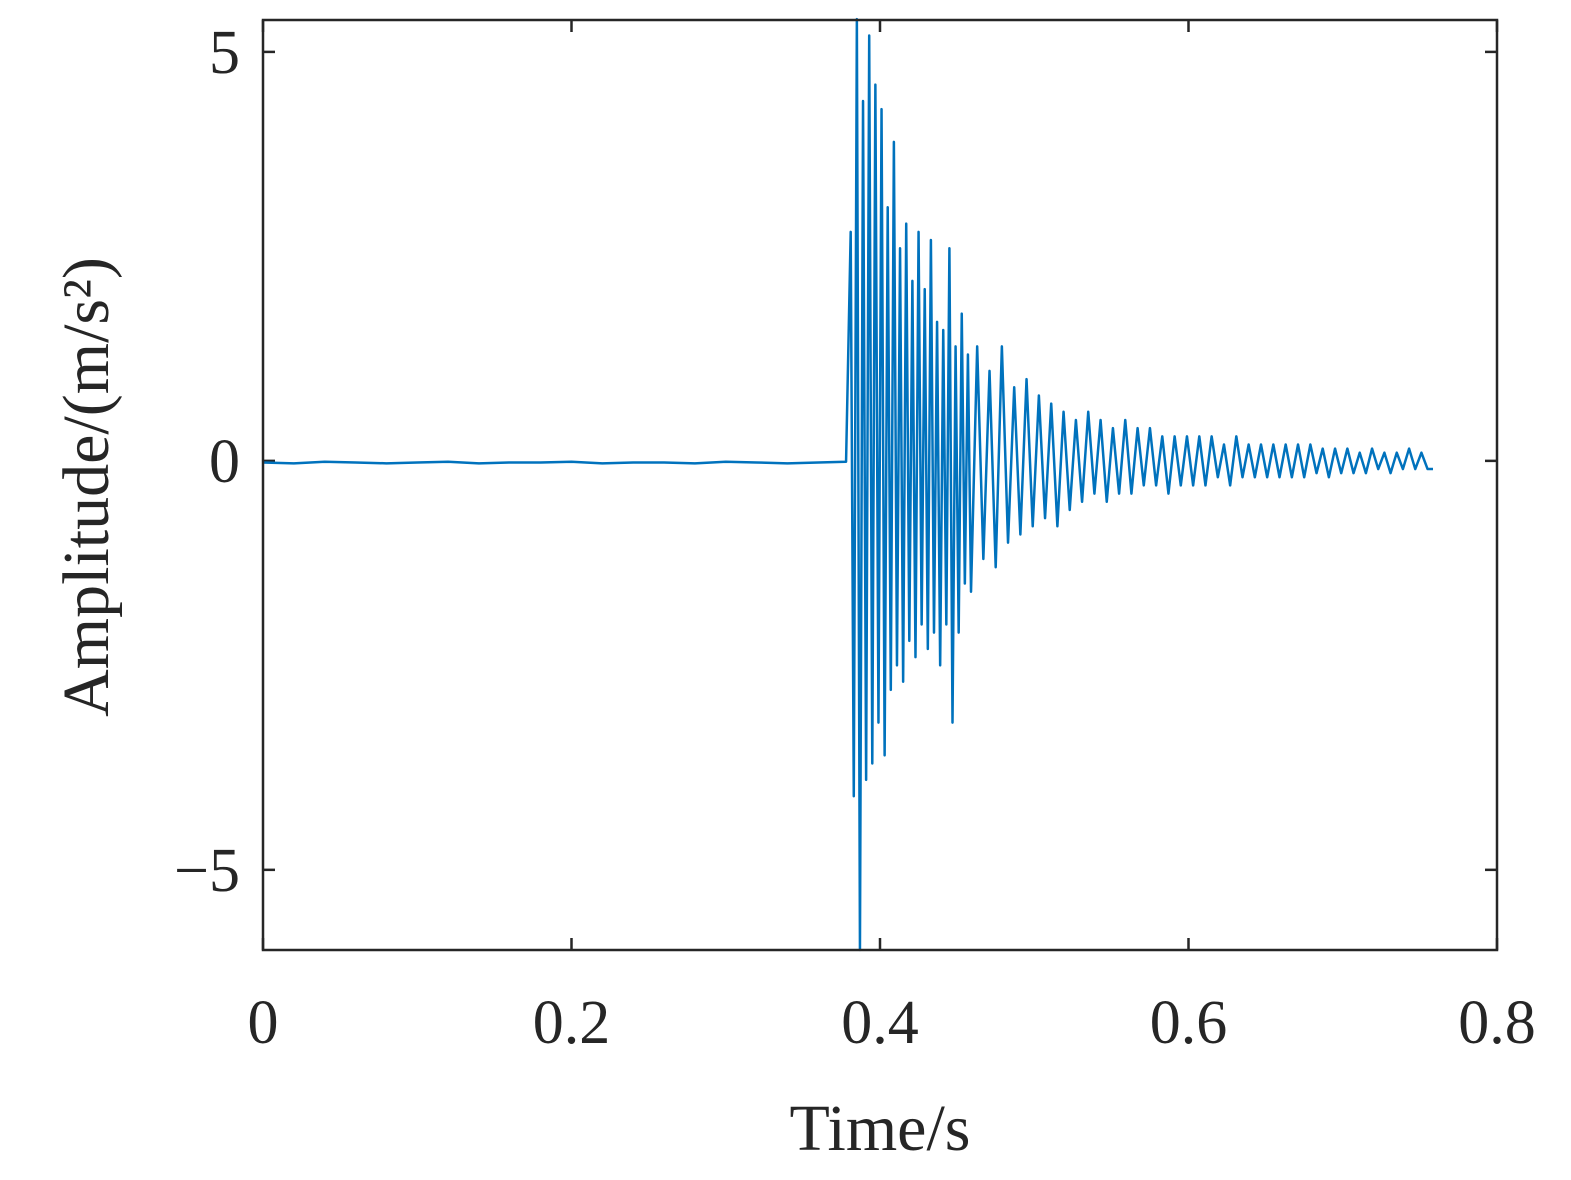 This screenshot has height=1180, width=1571. What do you see at coordinates (86, 487) in the screenshot?
I see `y-axis-label: Amplitude/(m/s²)` at bounding box center [86, 487].